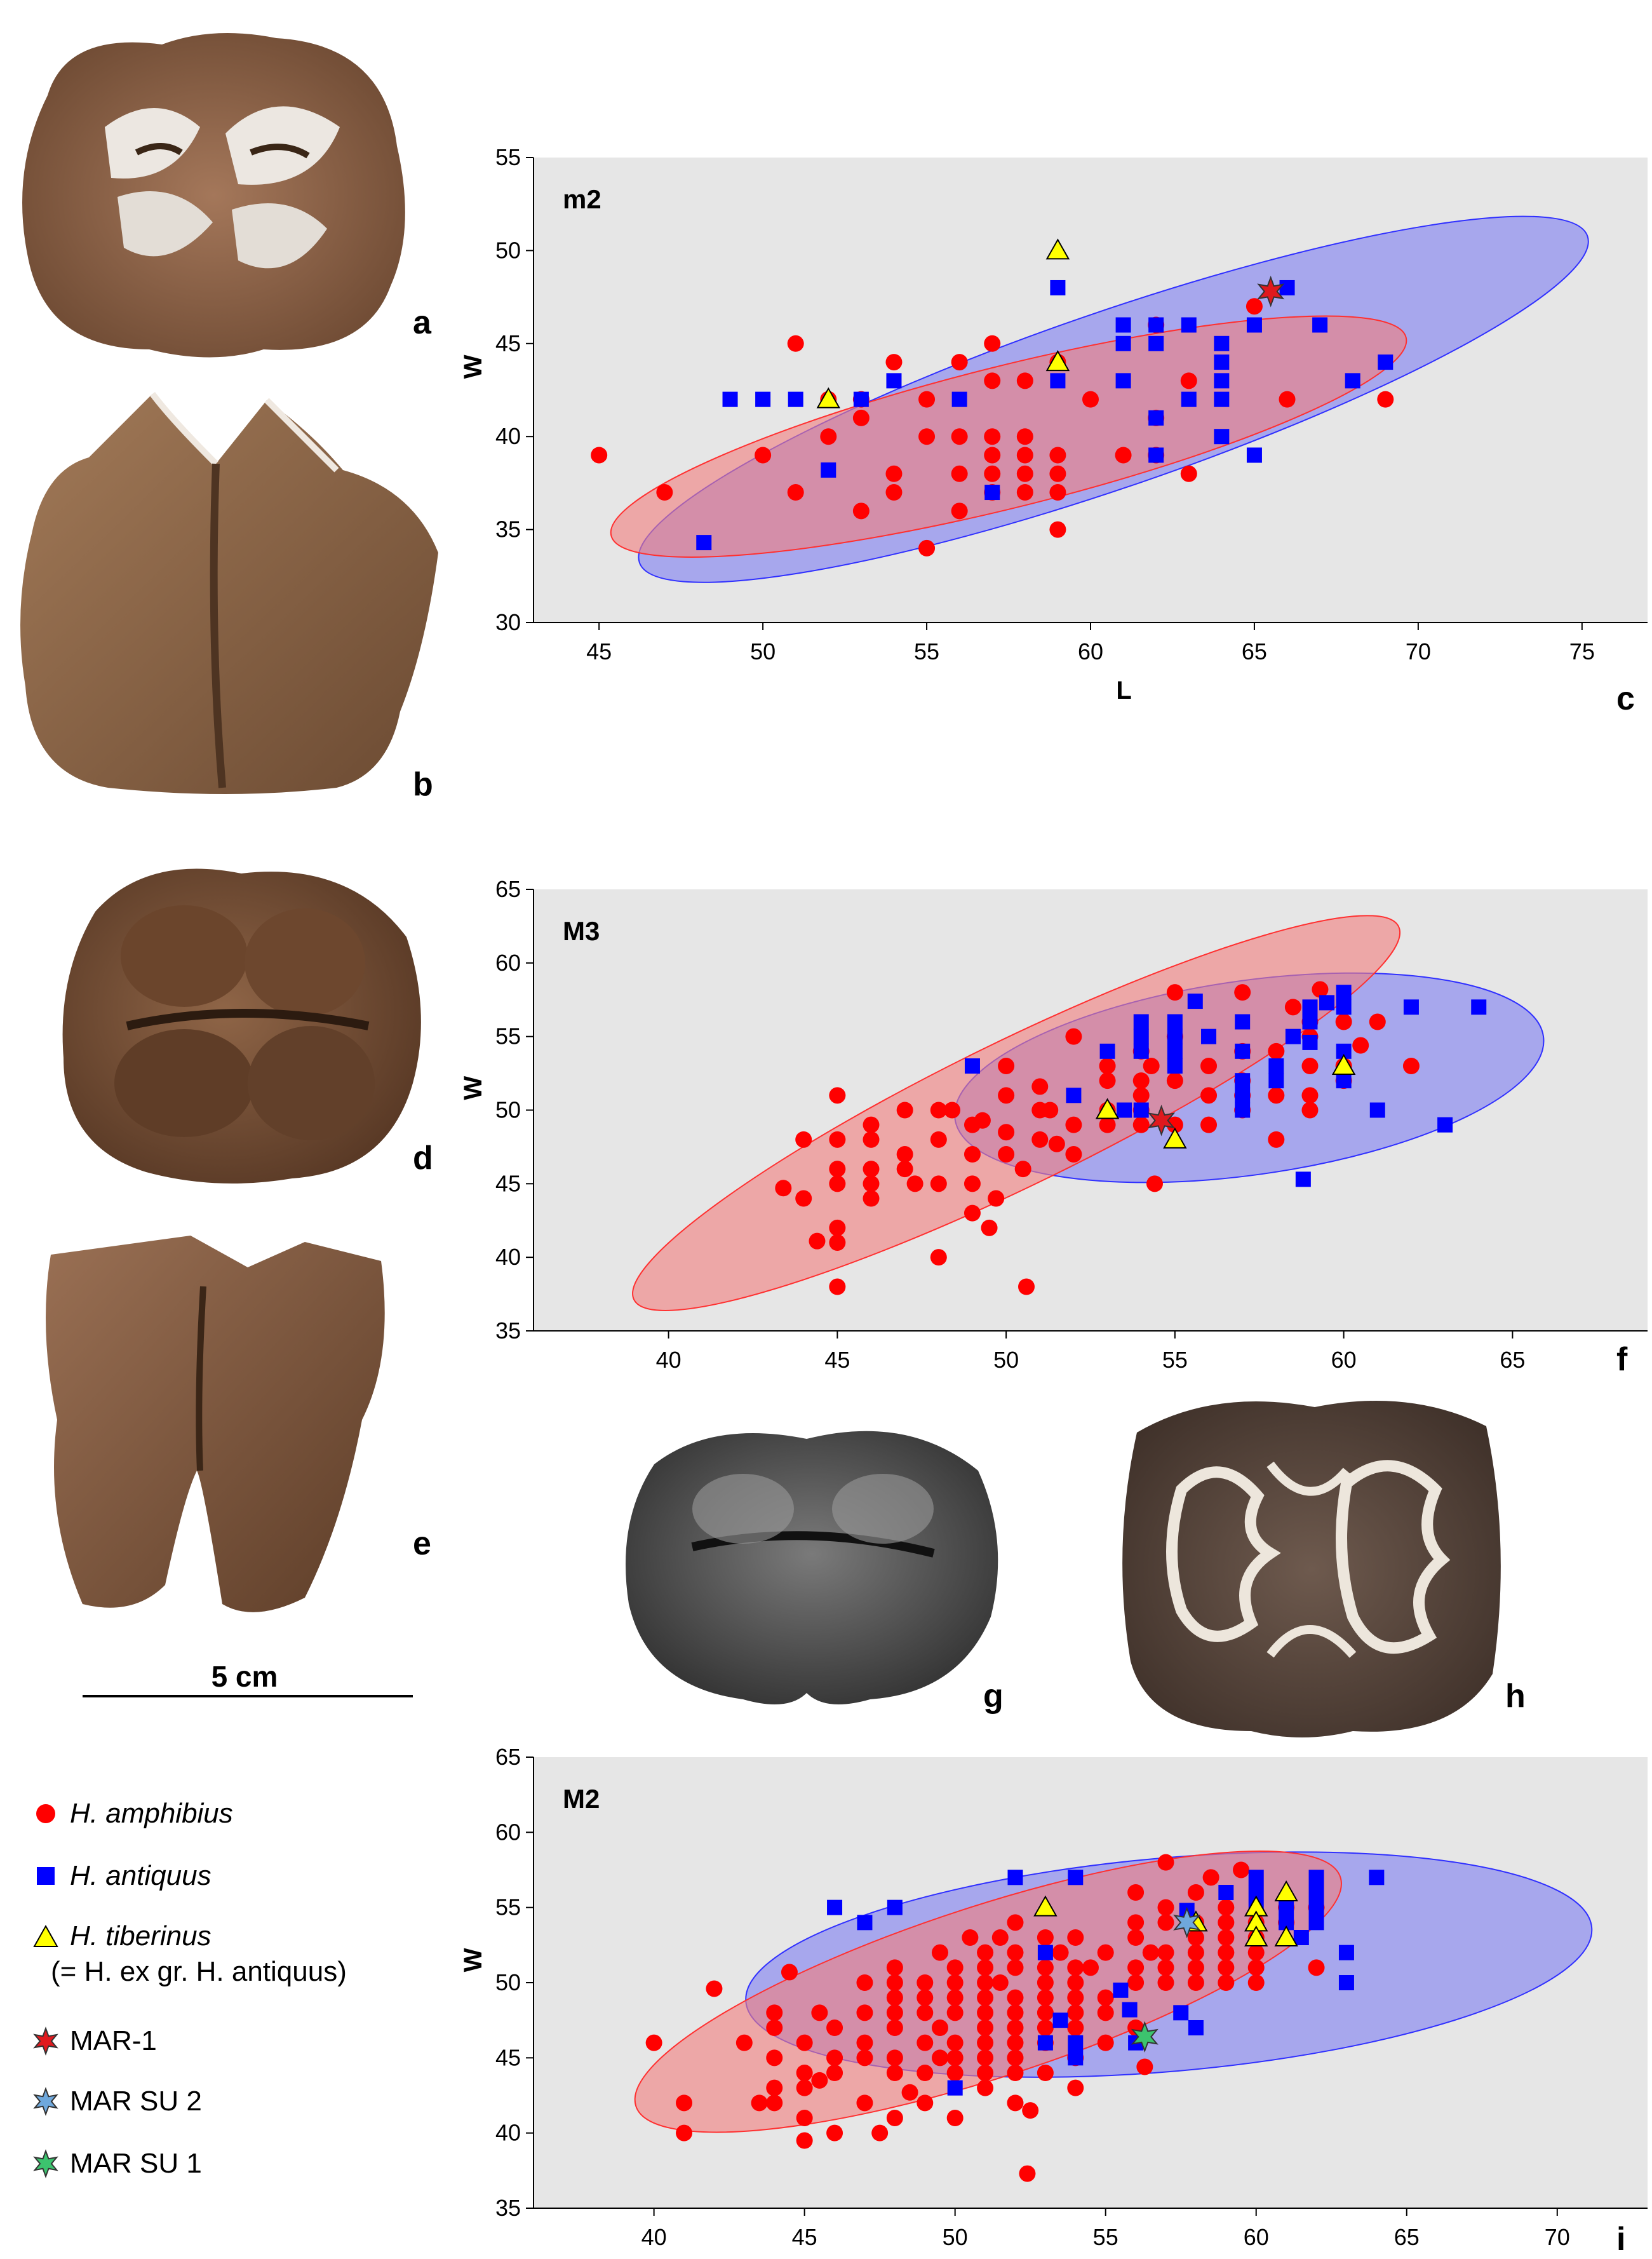 The height and width of the screenshot is (2259, 1652). I want to click on y-tick-label: 50, so click(508, 1110).